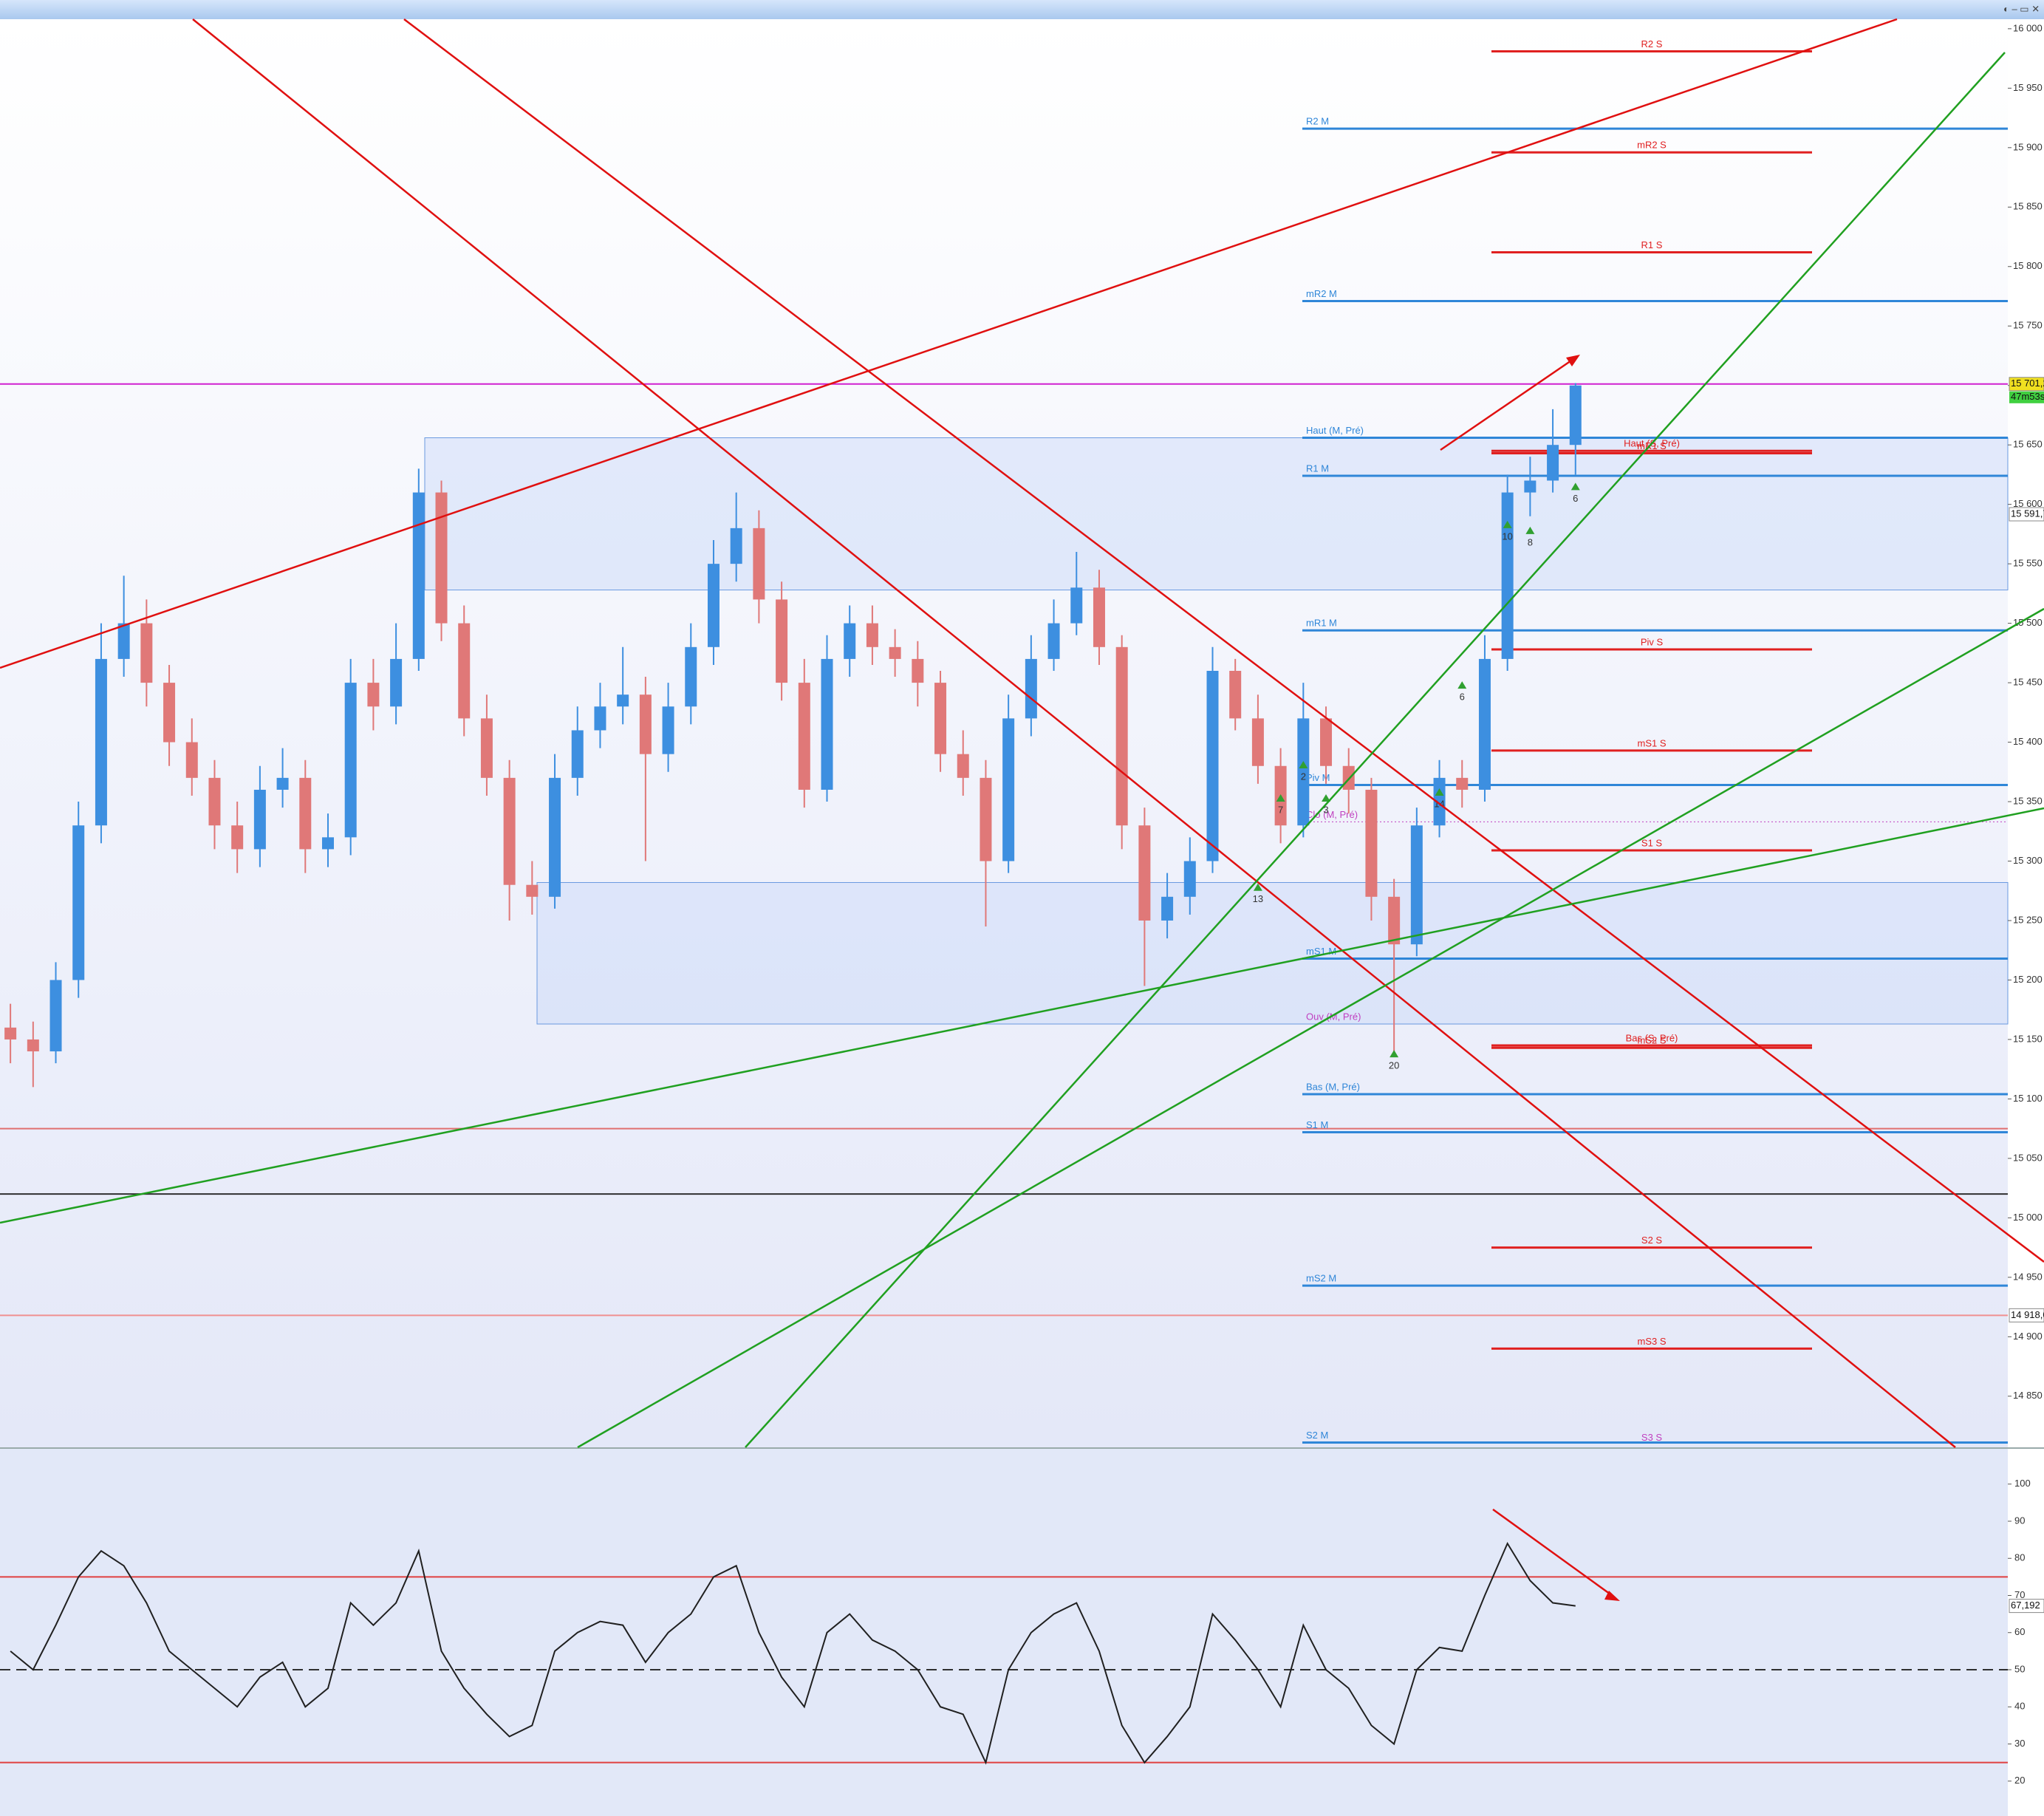 This screenshot has height=1816, width=2044. I want to click on y-tick-label: 14 950, so click(2028, 1276).